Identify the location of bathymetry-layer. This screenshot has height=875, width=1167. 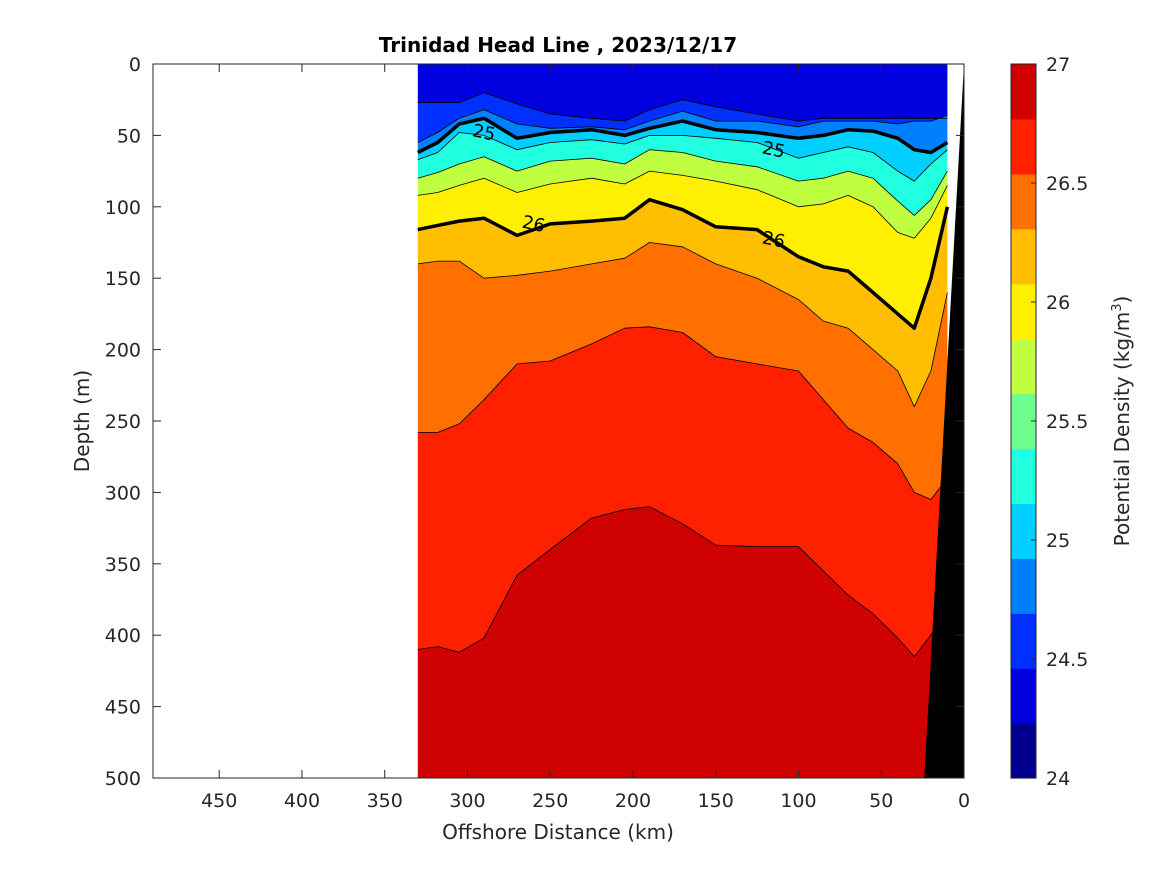
(944, 421).